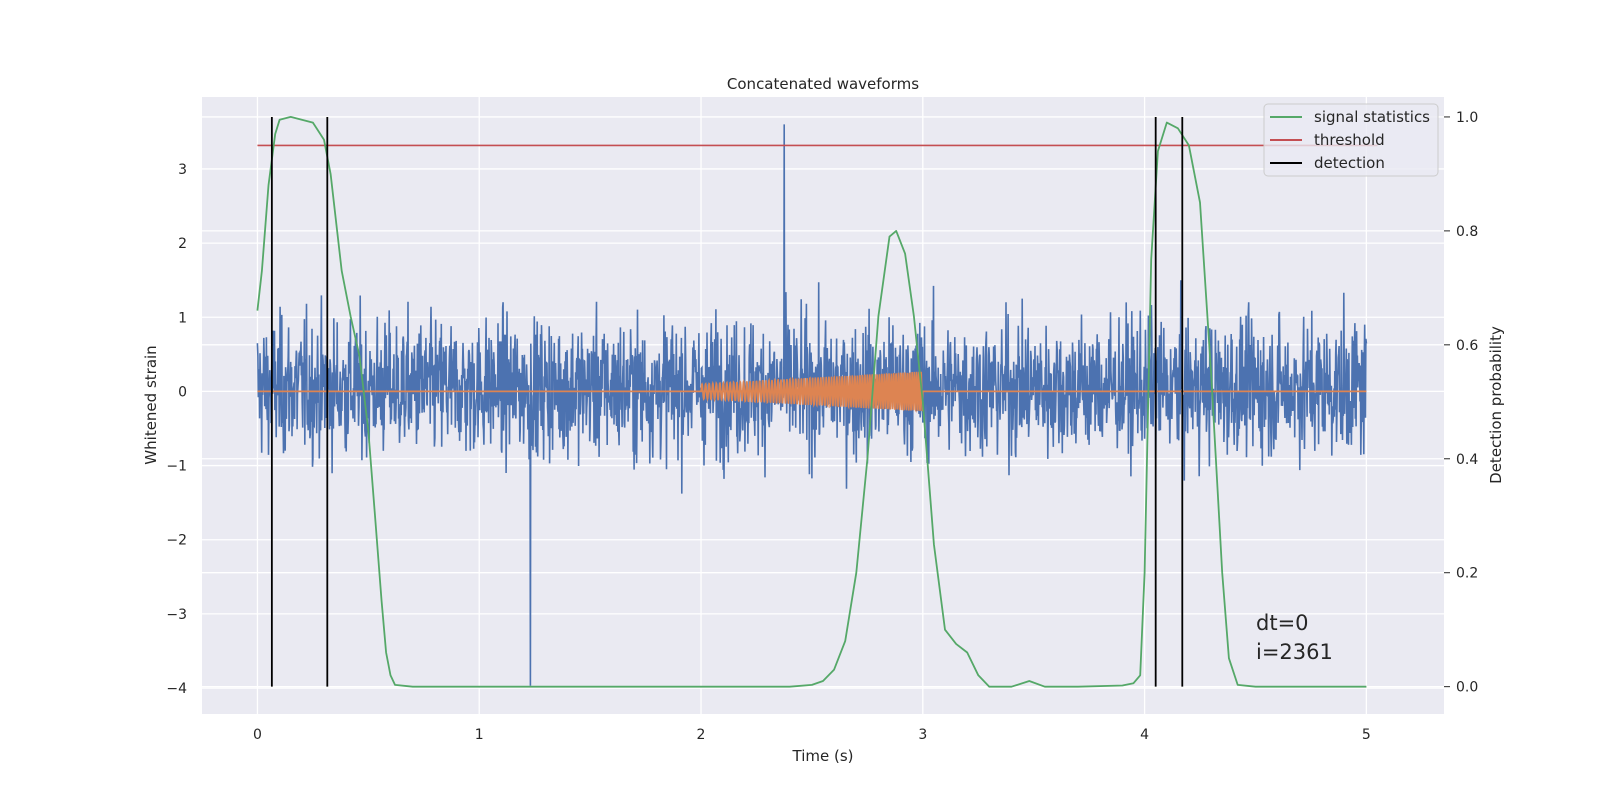 The height and width of the screenshot is (800, 1600). I want to click on y-right-tick-label: 0.2, so click(1467, 574).